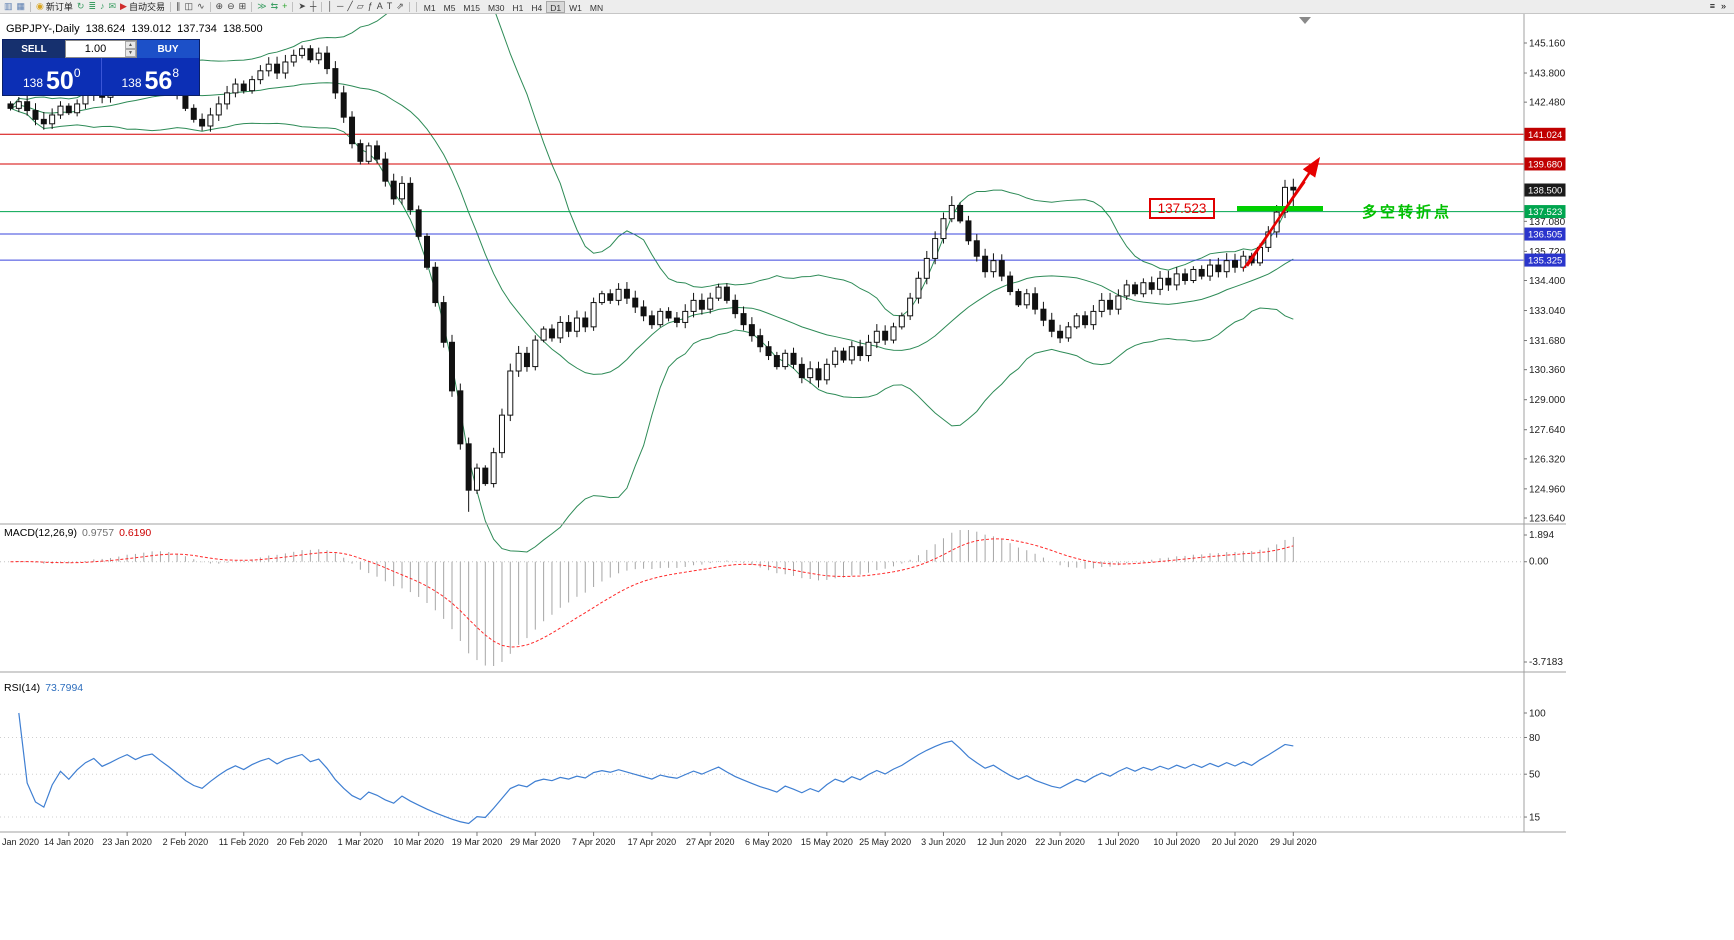 This screenshot has width=1734, height=940. Describe the element at coordinates (885, 842) in the screenshot. I see `date-label: 25 May 2020` at that location.